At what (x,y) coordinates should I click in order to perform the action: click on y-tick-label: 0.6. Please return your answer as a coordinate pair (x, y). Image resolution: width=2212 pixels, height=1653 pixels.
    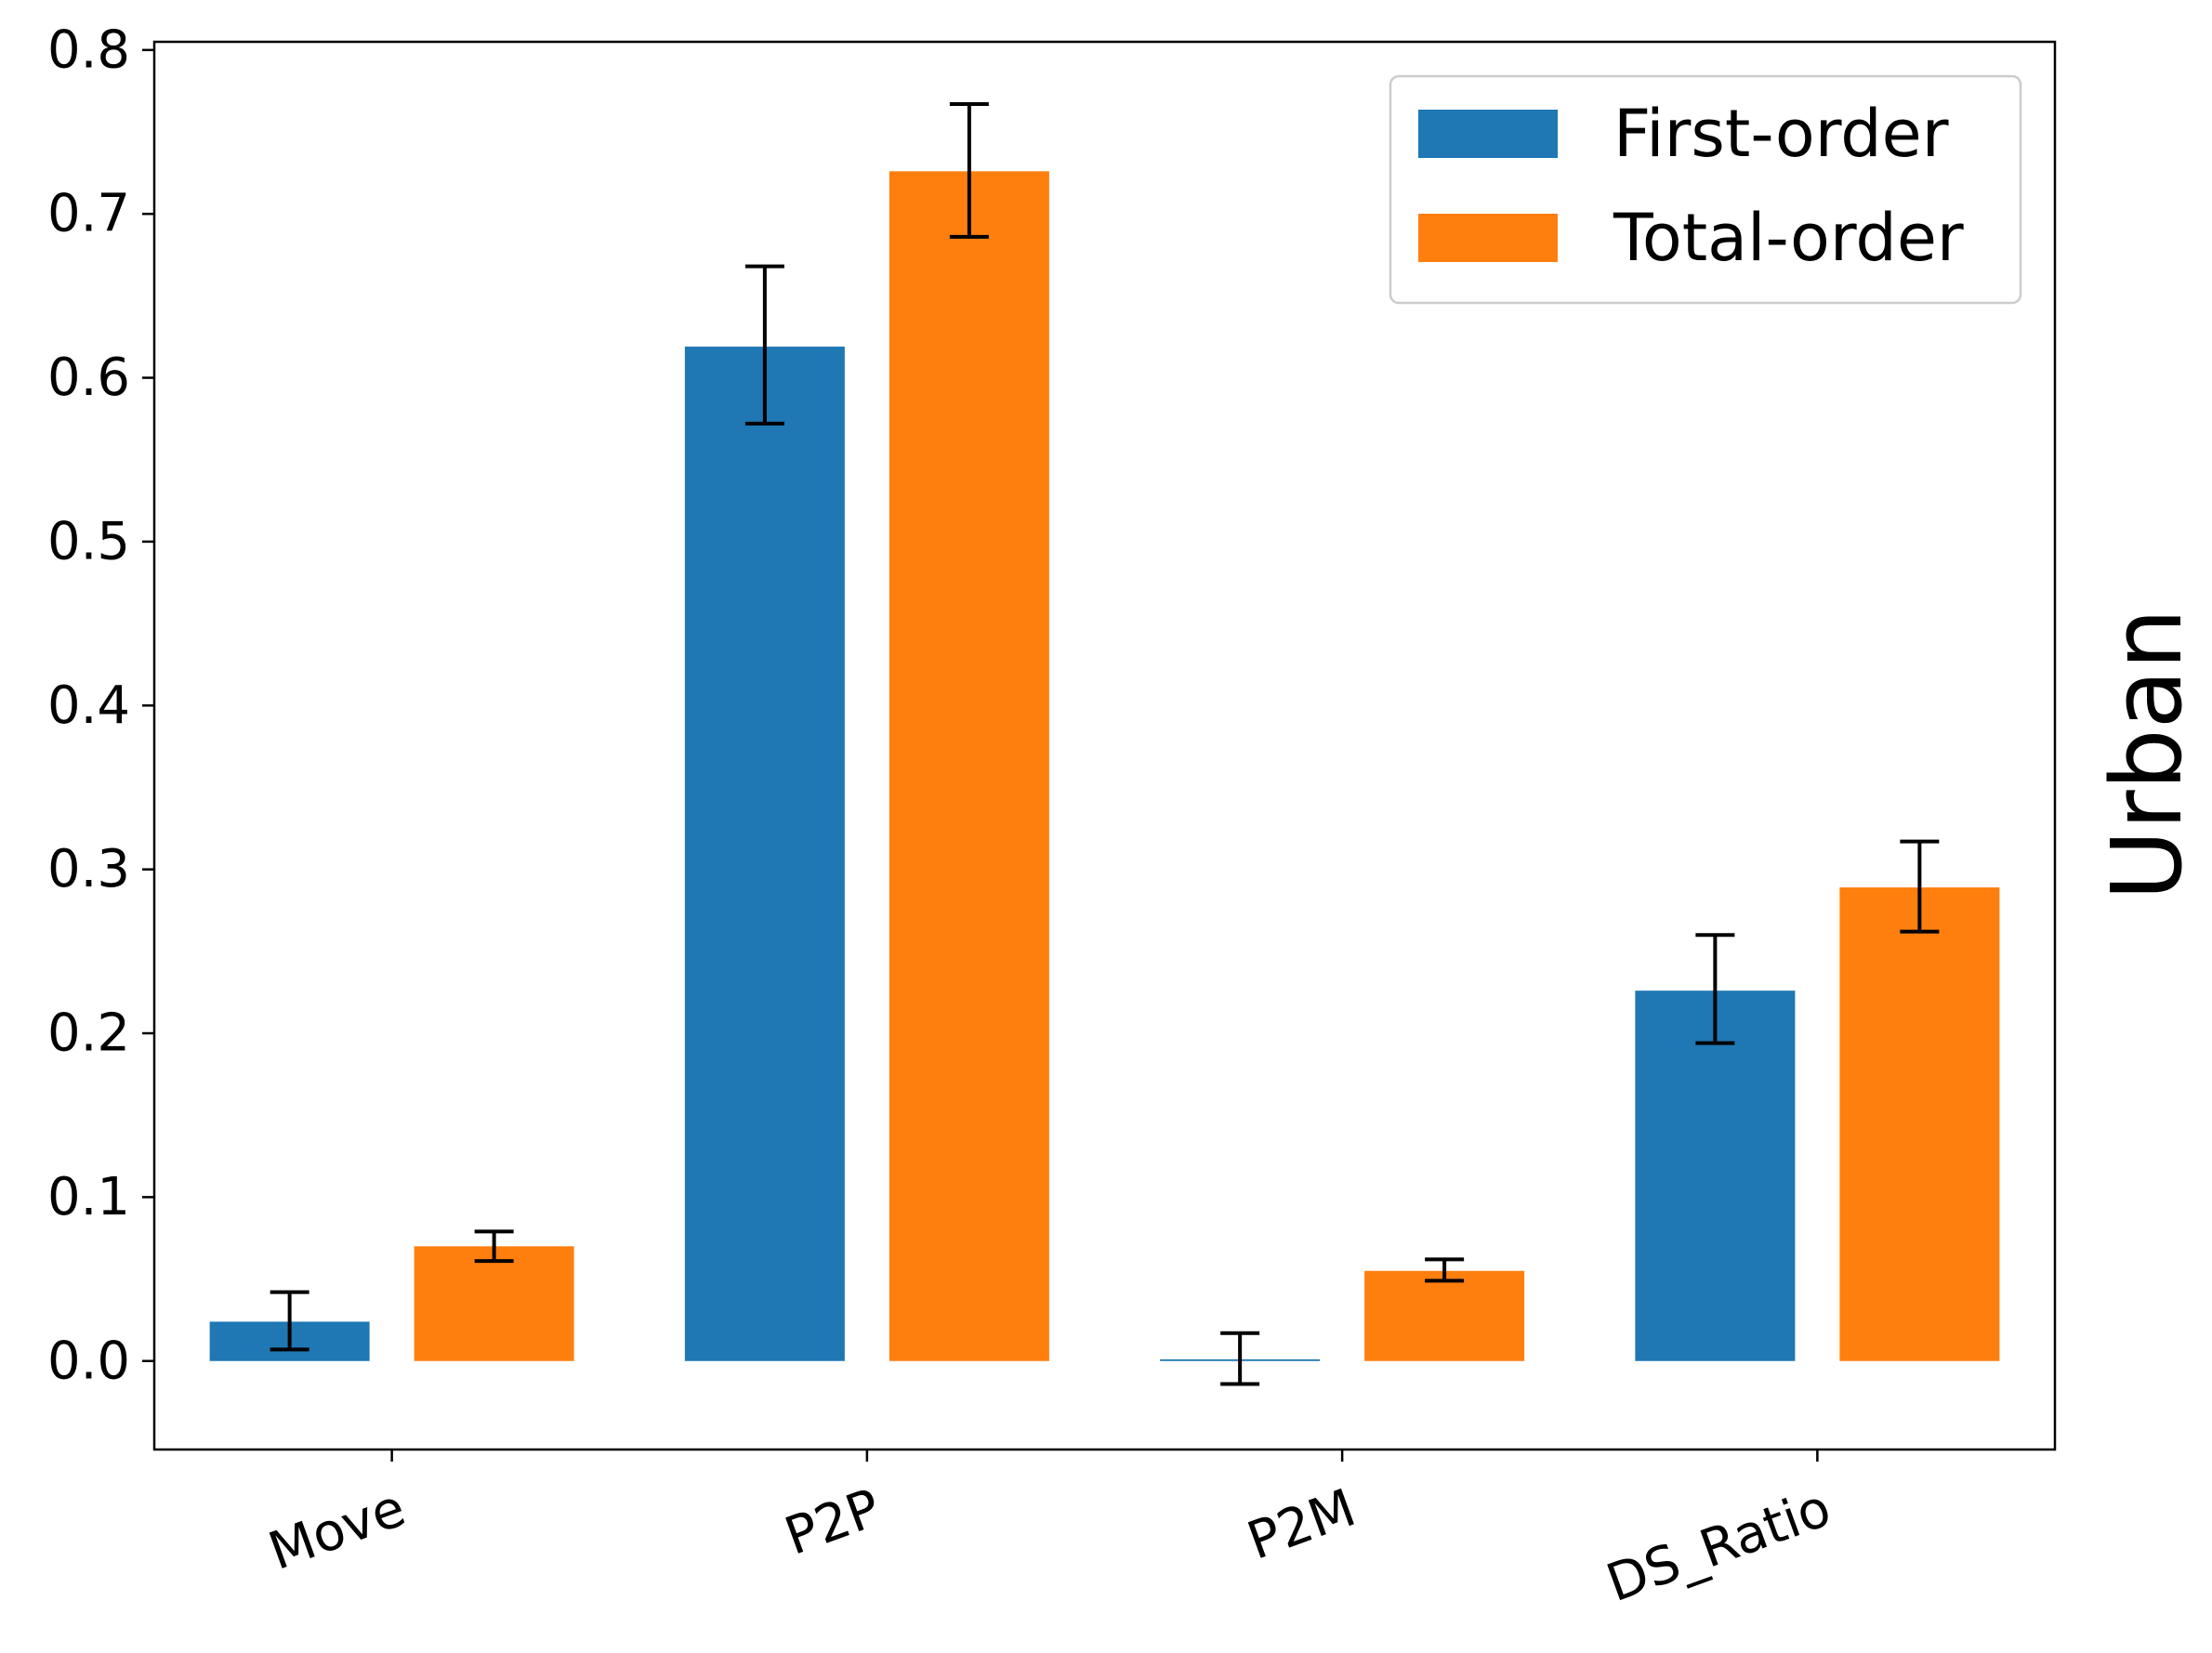
    Looking at the image, I should click on (88, 378).